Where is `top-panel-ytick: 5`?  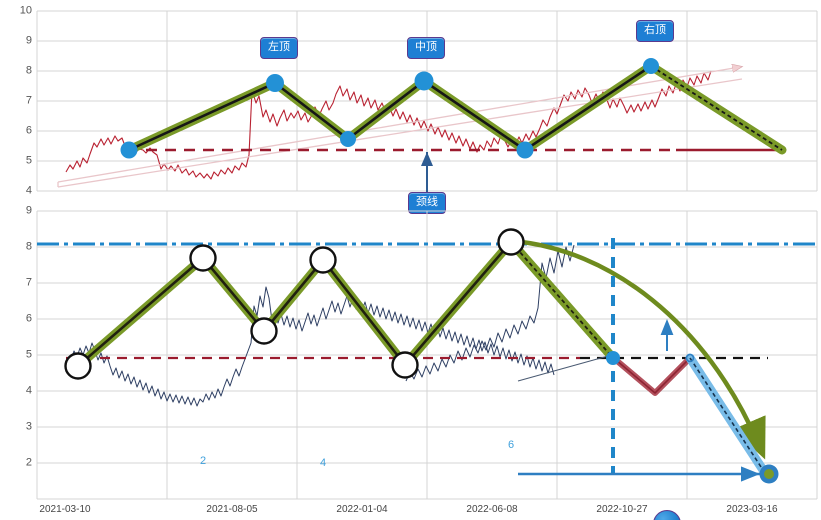
top-panel-ytick: 5 is located at coordinates (28, 160).